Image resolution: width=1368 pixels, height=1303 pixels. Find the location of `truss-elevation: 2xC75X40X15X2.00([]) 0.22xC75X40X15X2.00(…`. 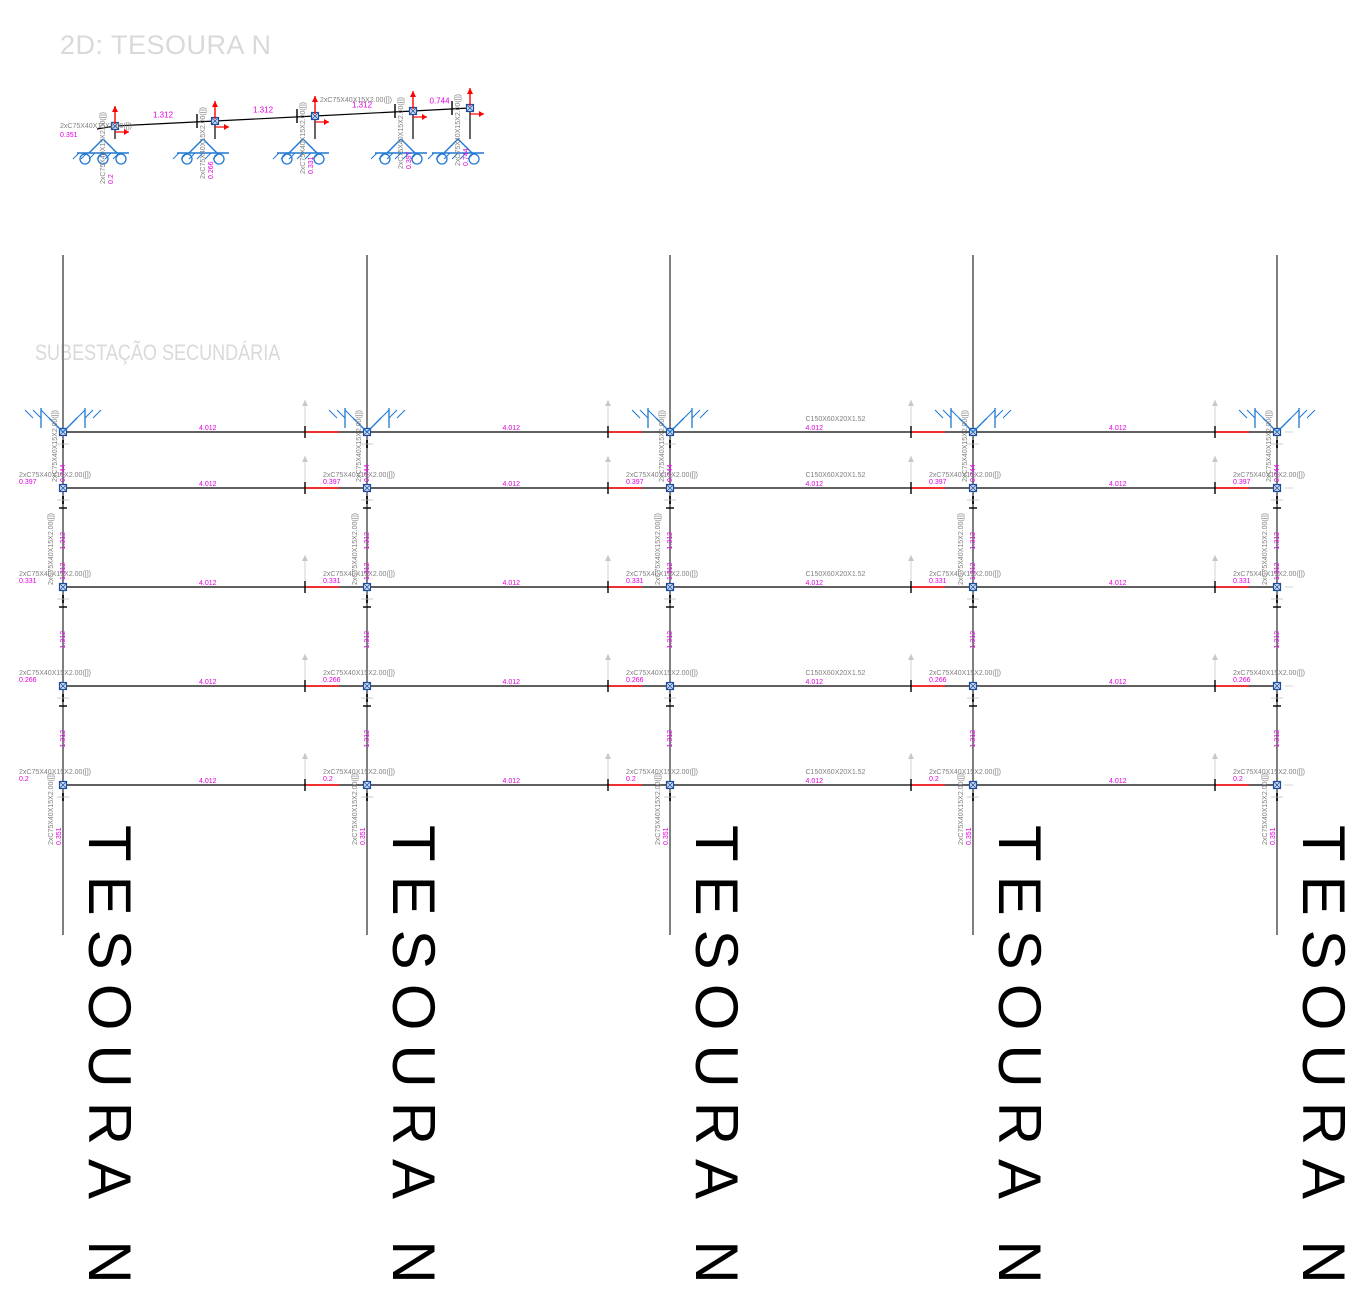

truss-elevation: 2xC75X40X15X2.00([]) 0.22xC75X40X15X2.00(… is located at coordinates (272, 136).